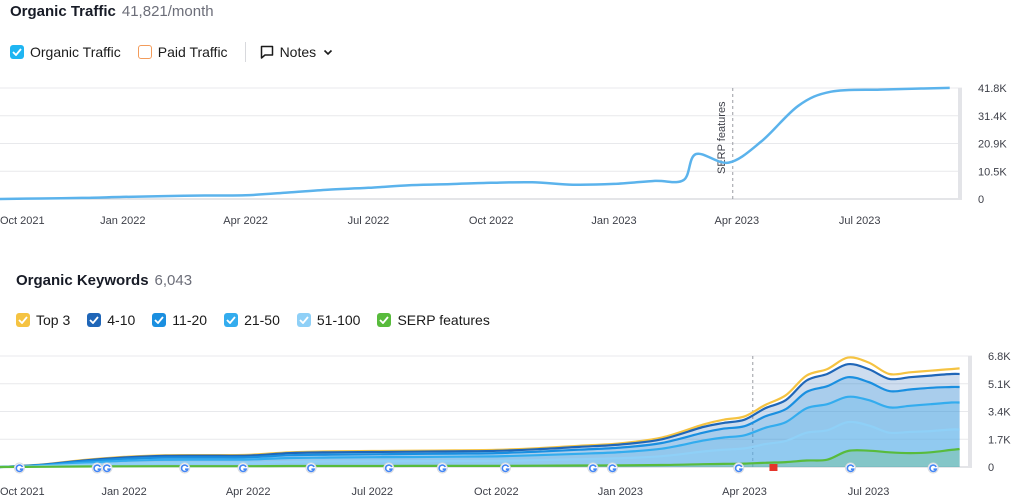 This screenshot has width=1024, height=504. I want to click on legend-keywords-0: Top 3, so click(43, 320).